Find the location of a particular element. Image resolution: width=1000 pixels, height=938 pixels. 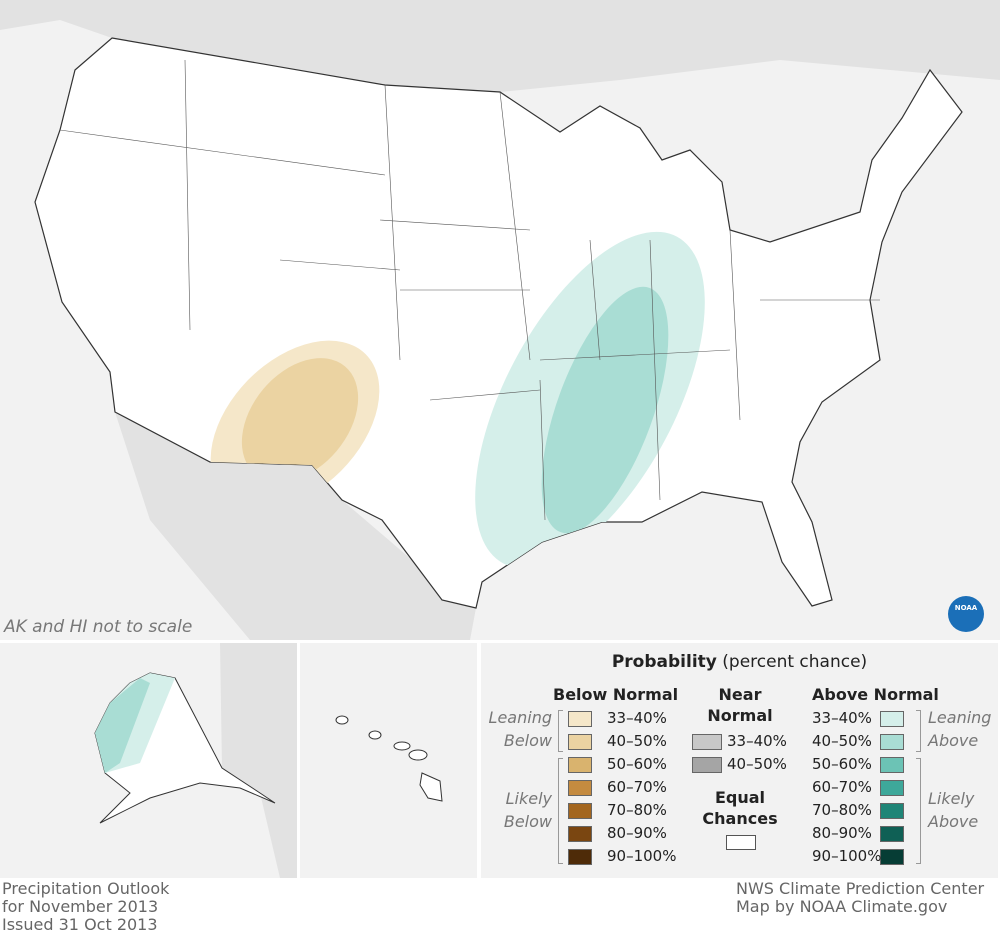

logo is located at coordinates (966, 614).